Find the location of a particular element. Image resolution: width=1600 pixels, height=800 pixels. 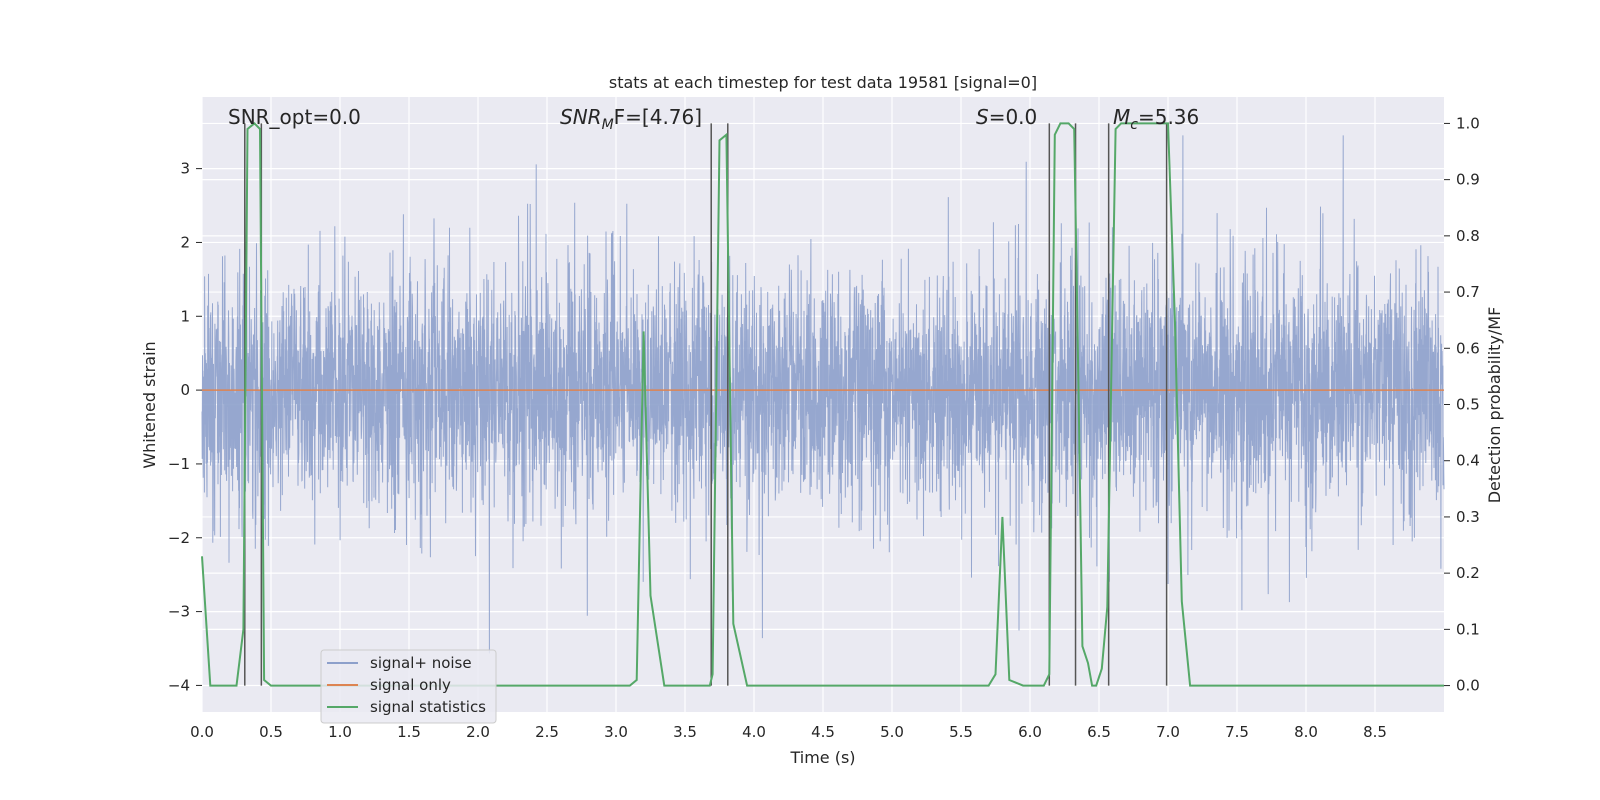

legend-box is located at coordinates (408, 686).